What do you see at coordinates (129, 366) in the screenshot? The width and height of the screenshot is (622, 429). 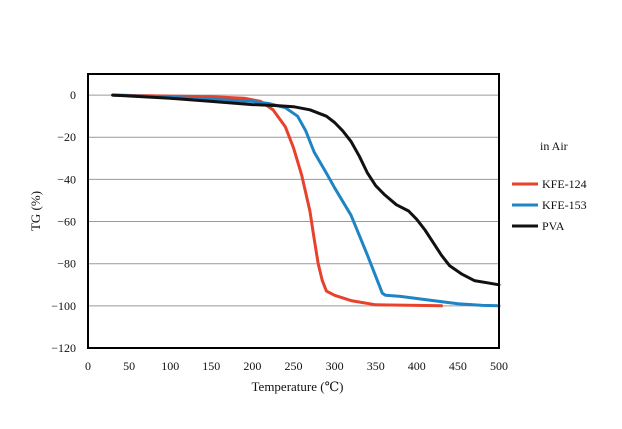 I see `x-tick-label: 50` at bounding box center [129, 366].